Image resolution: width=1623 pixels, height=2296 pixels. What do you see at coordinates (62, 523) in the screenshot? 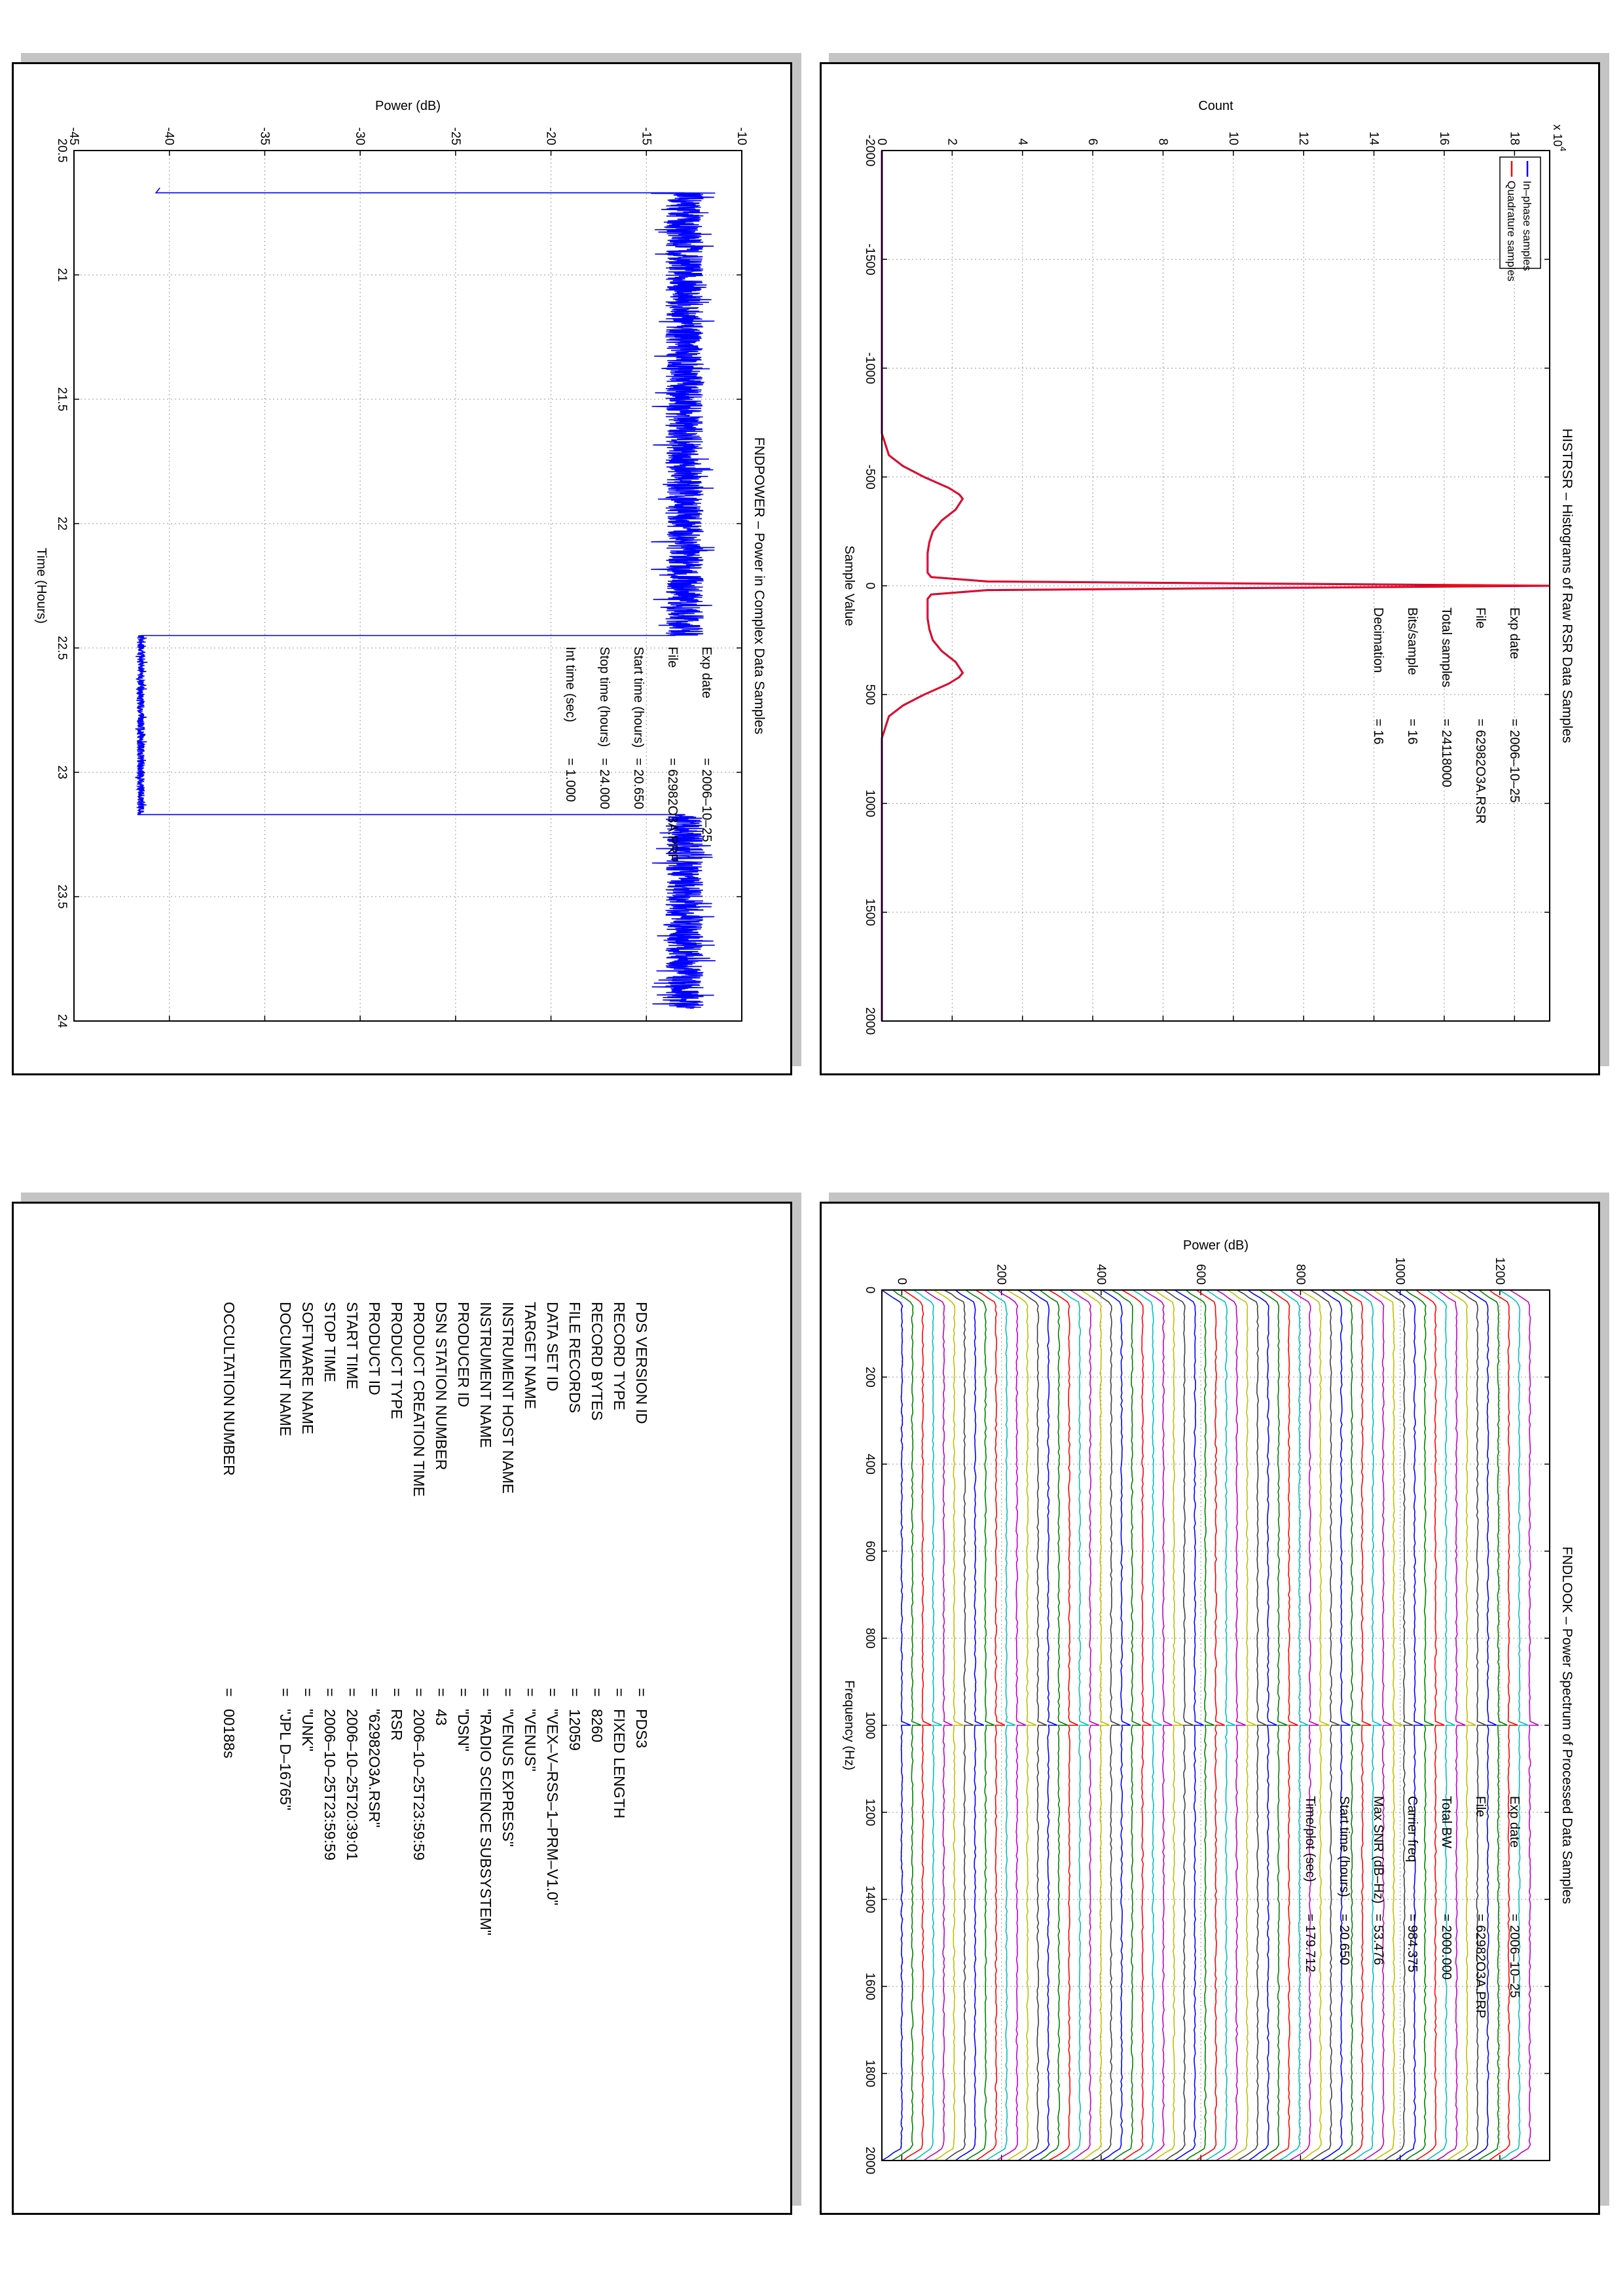
I see `x-tick-label: 22` at bounding box center [62, 523].